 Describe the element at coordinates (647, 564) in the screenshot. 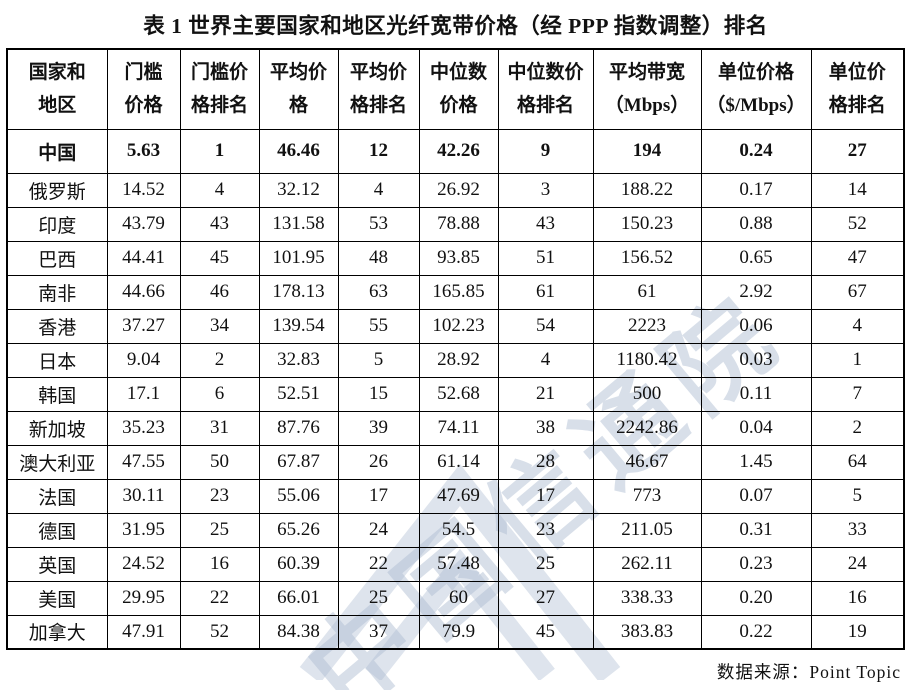

I see `value-cell: 262.11` at that location.